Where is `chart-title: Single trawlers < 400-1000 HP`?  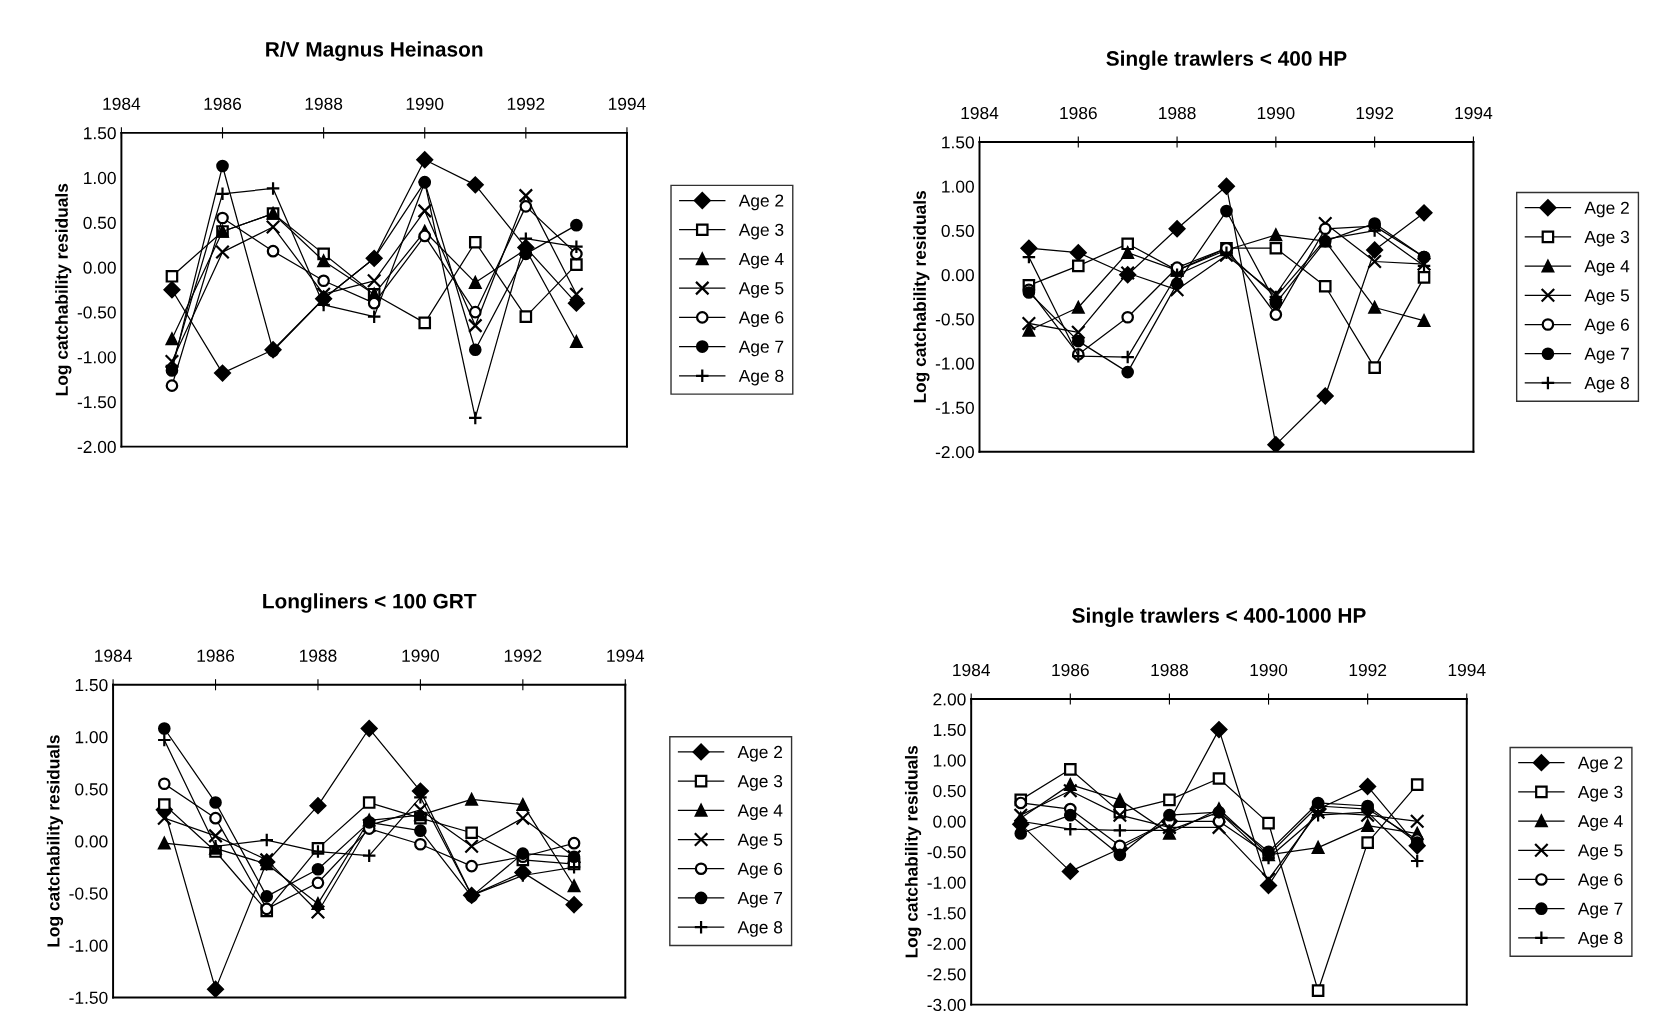 chart-title: Single trawlers < 400-1000 HP is located at coordinates (1219, 617).